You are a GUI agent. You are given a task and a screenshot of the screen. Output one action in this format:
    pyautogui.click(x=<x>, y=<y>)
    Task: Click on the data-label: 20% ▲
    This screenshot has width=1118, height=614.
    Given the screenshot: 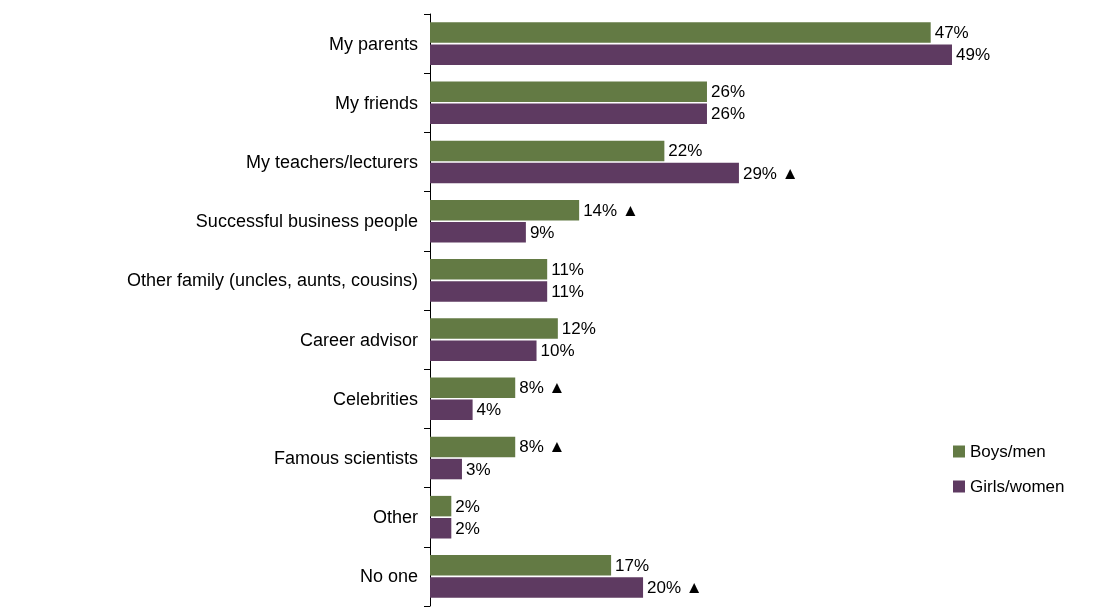 What is the action you would take?
    pyautogui.click(x=675, y=587)
    